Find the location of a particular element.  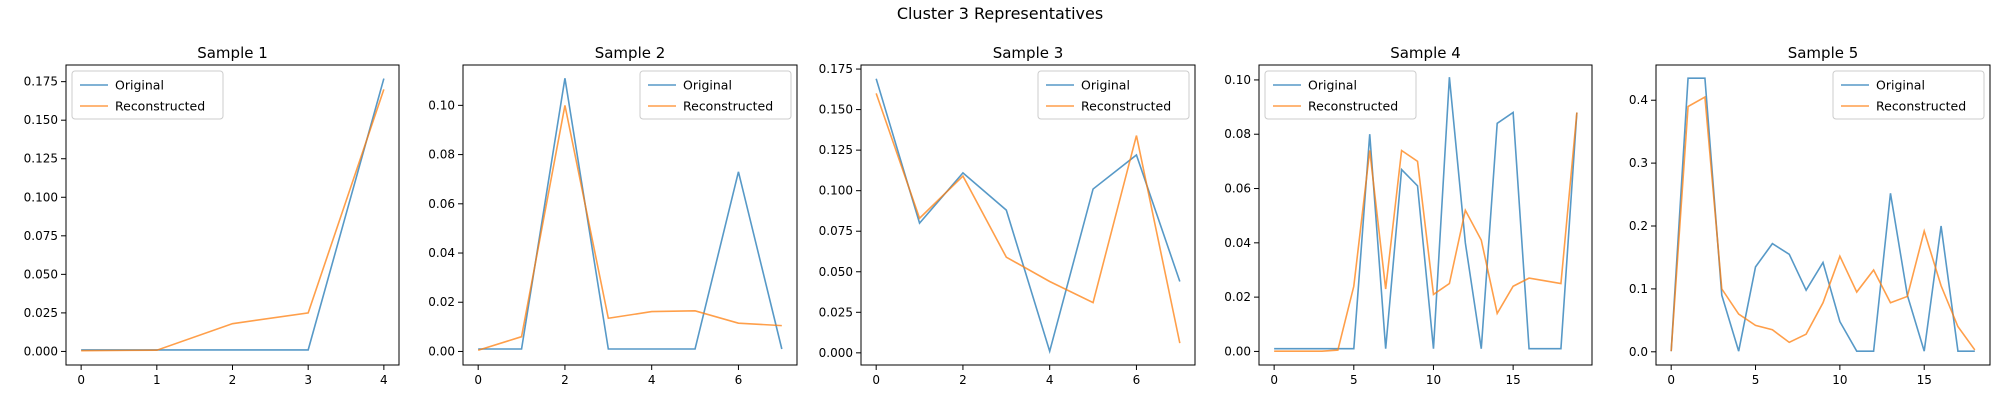

y-tick-label: 0.4 is located at coordinates (1638, 100).